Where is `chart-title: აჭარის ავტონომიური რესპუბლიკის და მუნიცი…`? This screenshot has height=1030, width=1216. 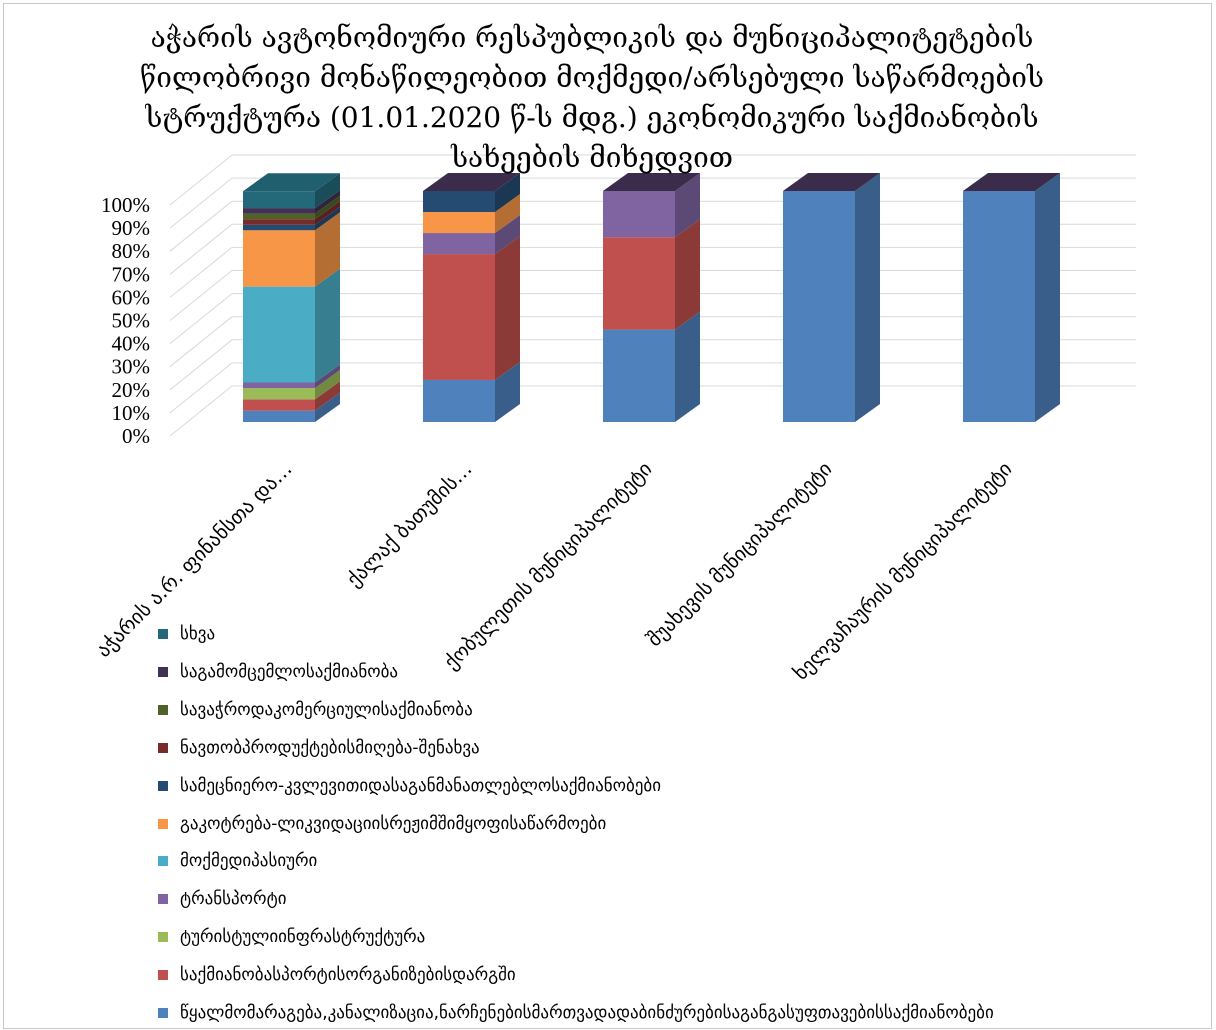 chart-title: აჭარის ავტონომიური რესპუბლიკის და მუნიცი… is located at coordinates (592, 98).